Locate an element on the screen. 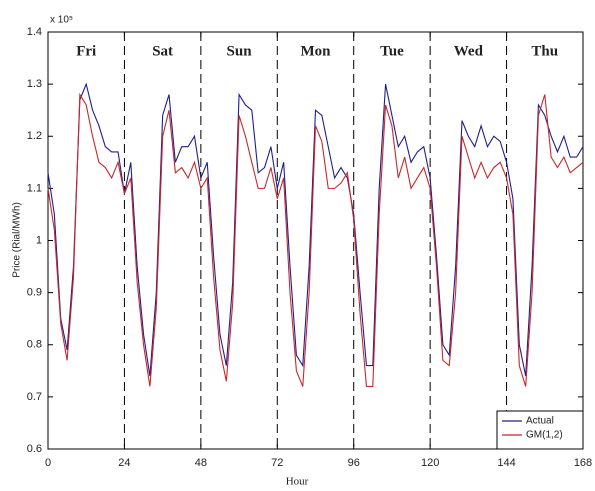 Image resolution: width=595 pixels, height=491 pixels. legend-label: Actual is located at coordinates (540, 421).